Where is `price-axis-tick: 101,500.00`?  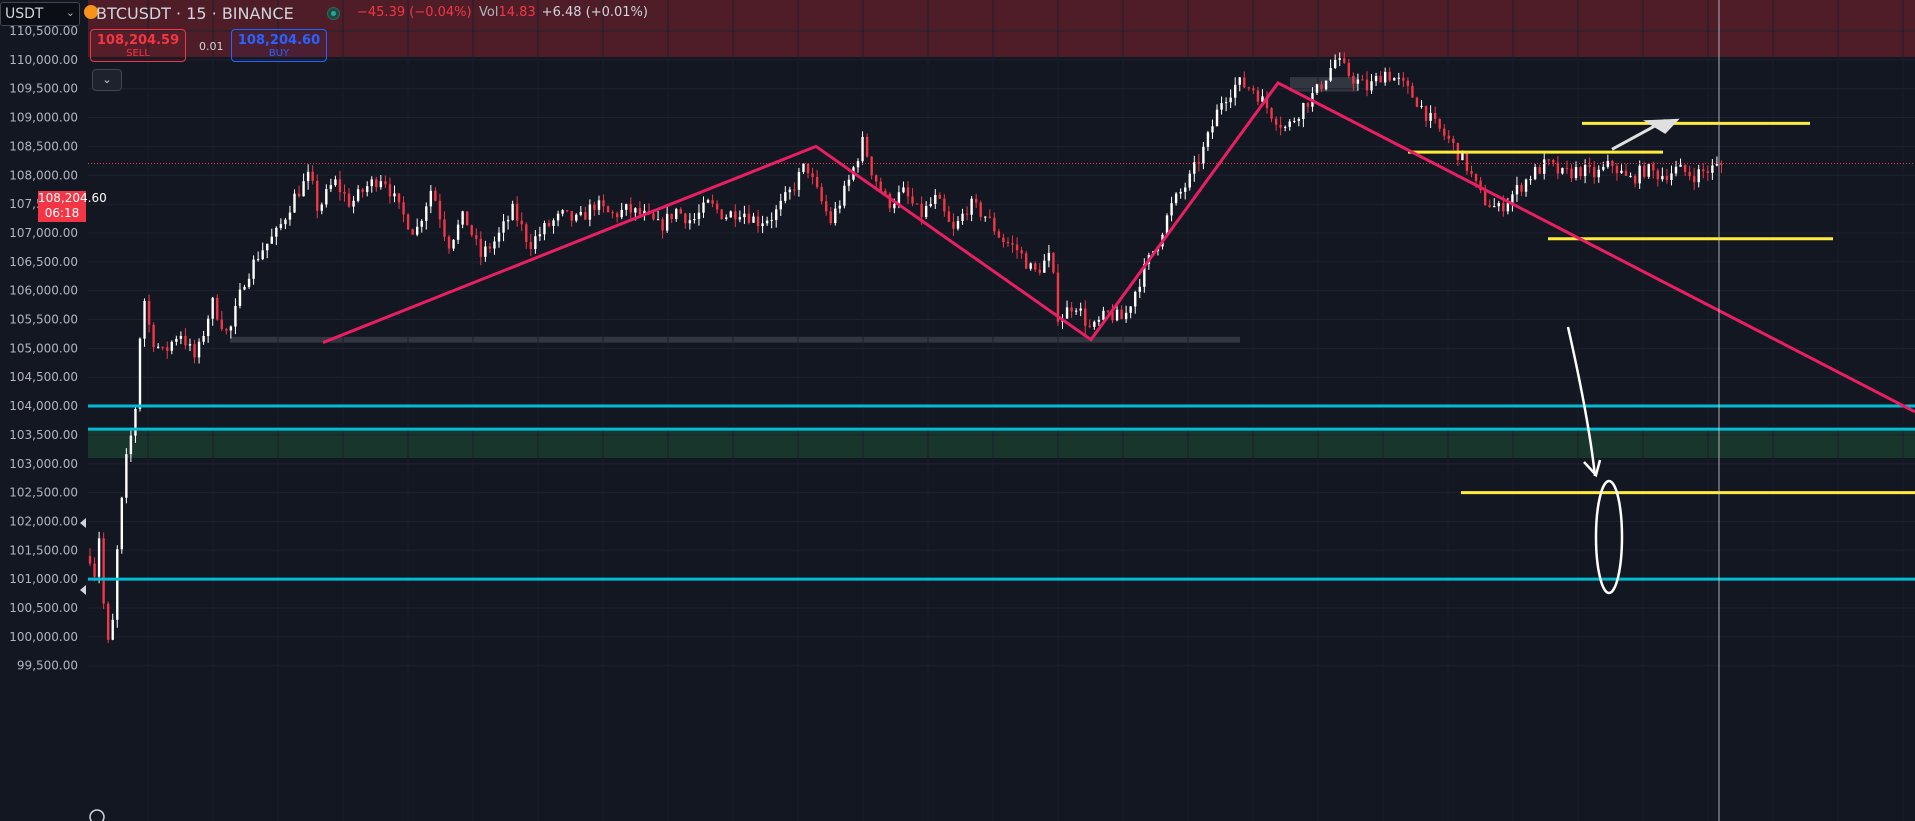
price-axis-tick: 101,500.00 is located at coordinates (43, 550).